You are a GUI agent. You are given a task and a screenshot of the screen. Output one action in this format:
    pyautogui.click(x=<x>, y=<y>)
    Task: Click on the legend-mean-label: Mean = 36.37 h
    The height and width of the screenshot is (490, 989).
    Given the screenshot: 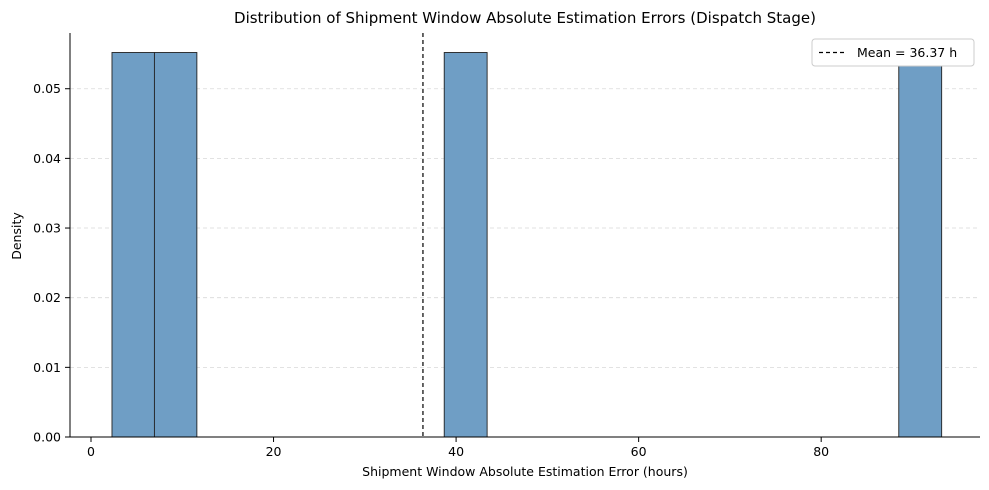 What is the action you would take?
    pyautogui.click(x=907, y=52)
    